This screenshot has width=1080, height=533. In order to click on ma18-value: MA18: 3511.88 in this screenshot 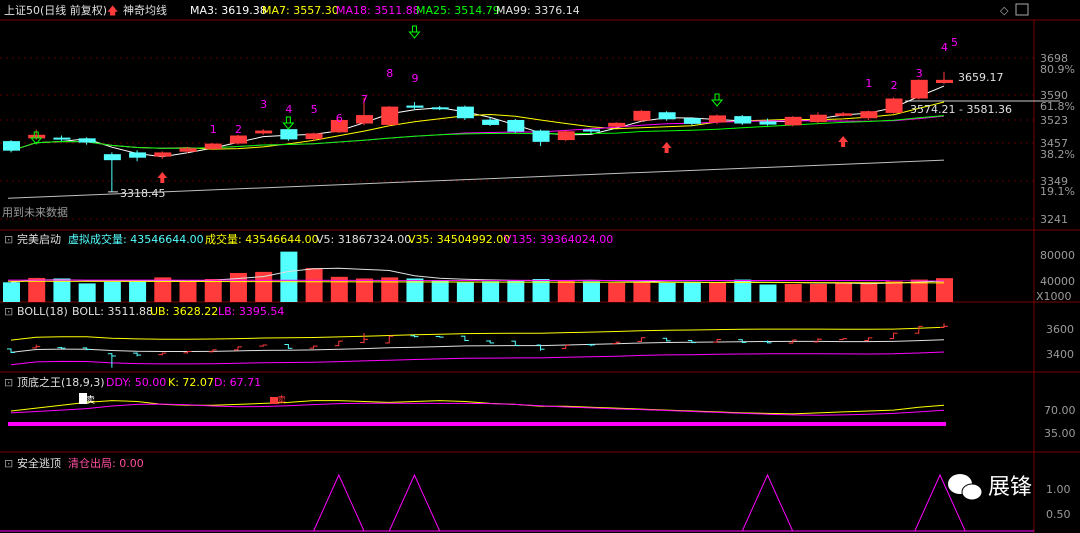, I will do `click(378, 10)`.